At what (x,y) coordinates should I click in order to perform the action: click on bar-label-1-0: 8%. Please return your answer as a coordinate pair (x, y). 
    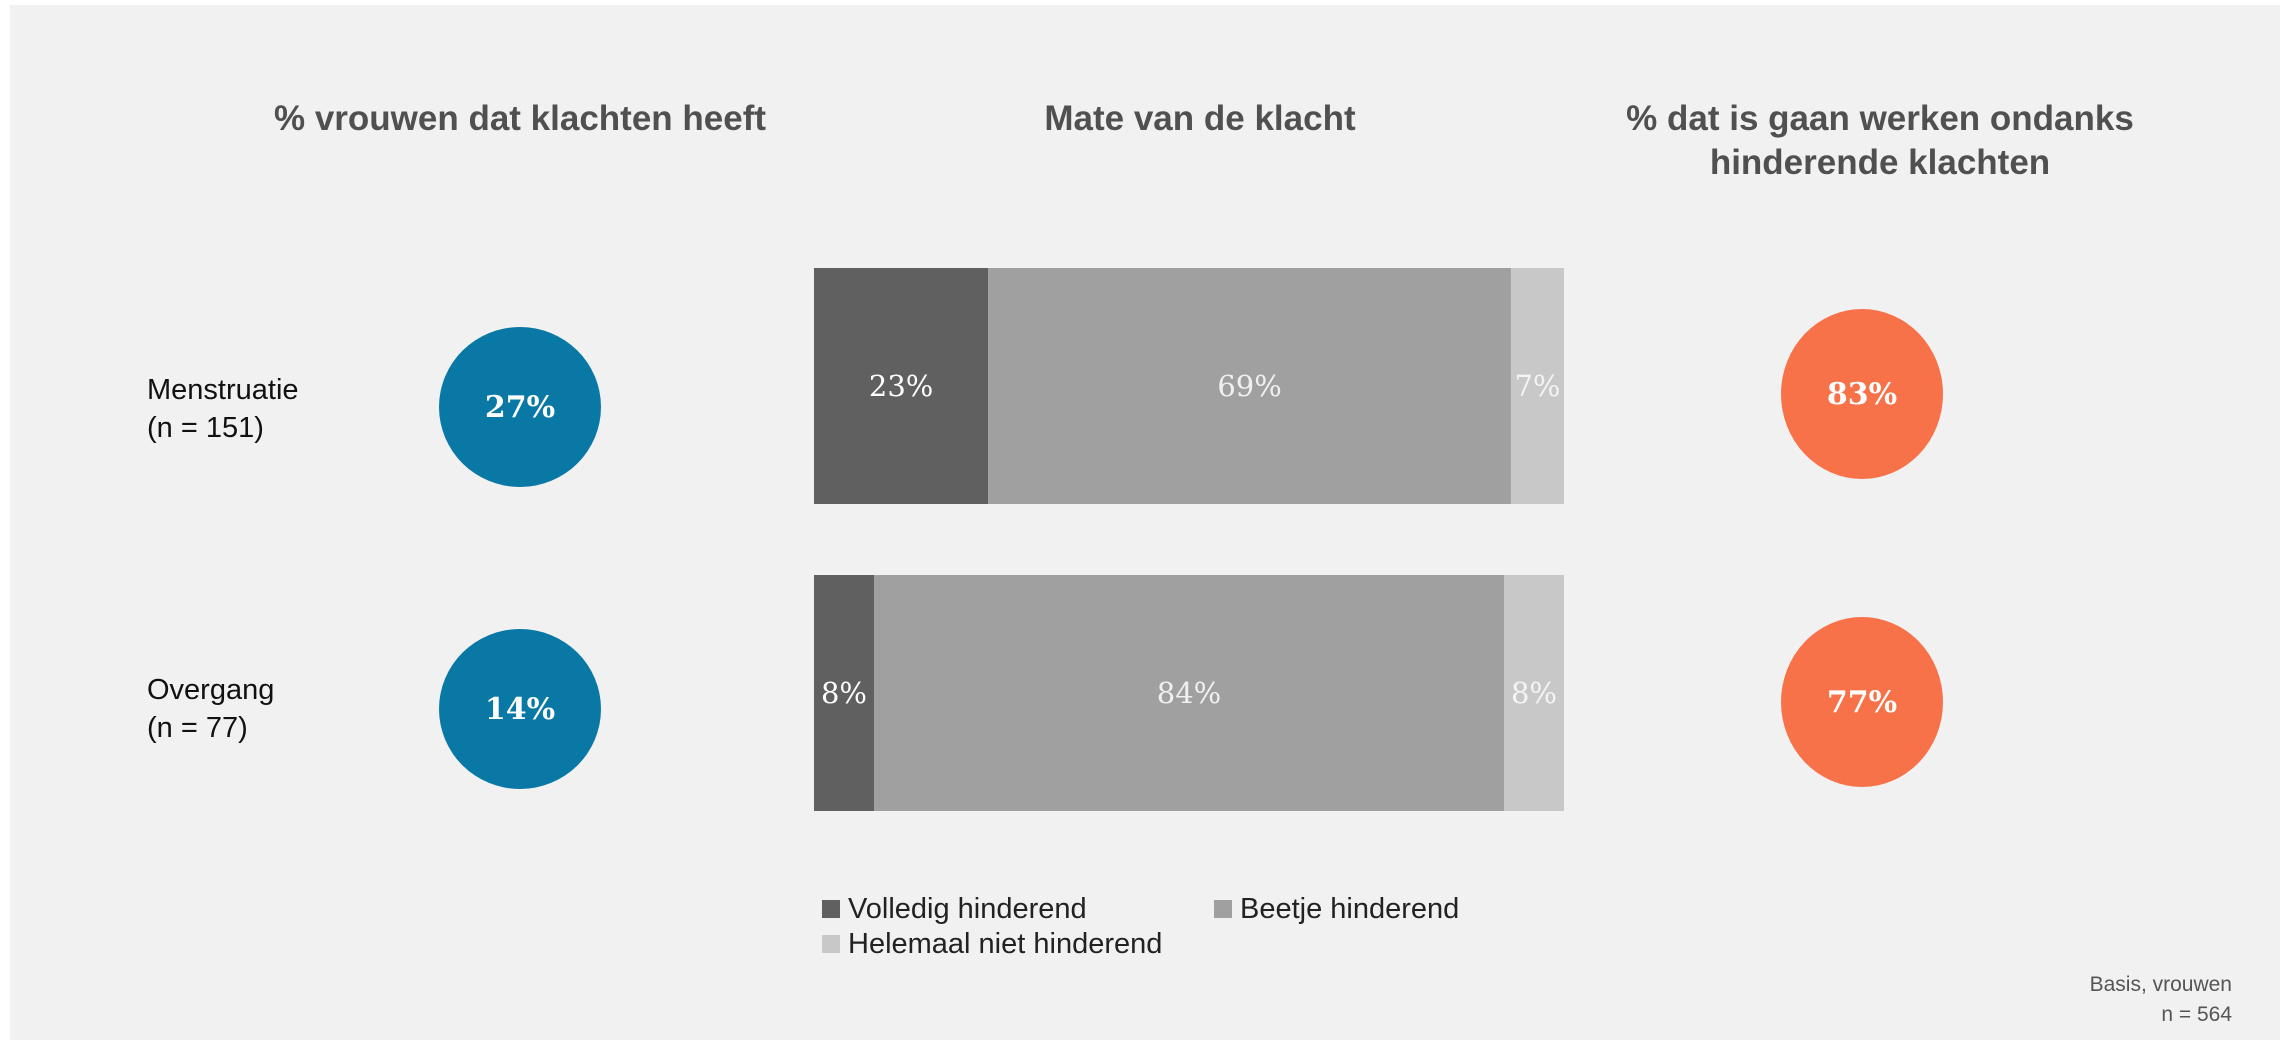
    Looking at the image, I should click on (844, 693).